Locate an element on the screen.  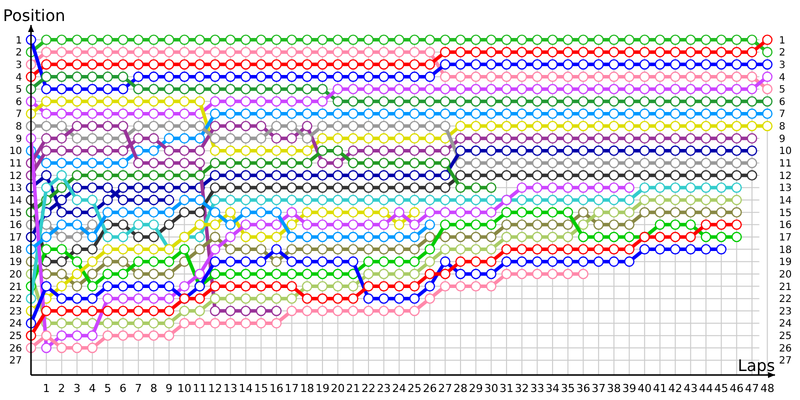
y2-tick-label: 25 is located at coordinates (785, 336).